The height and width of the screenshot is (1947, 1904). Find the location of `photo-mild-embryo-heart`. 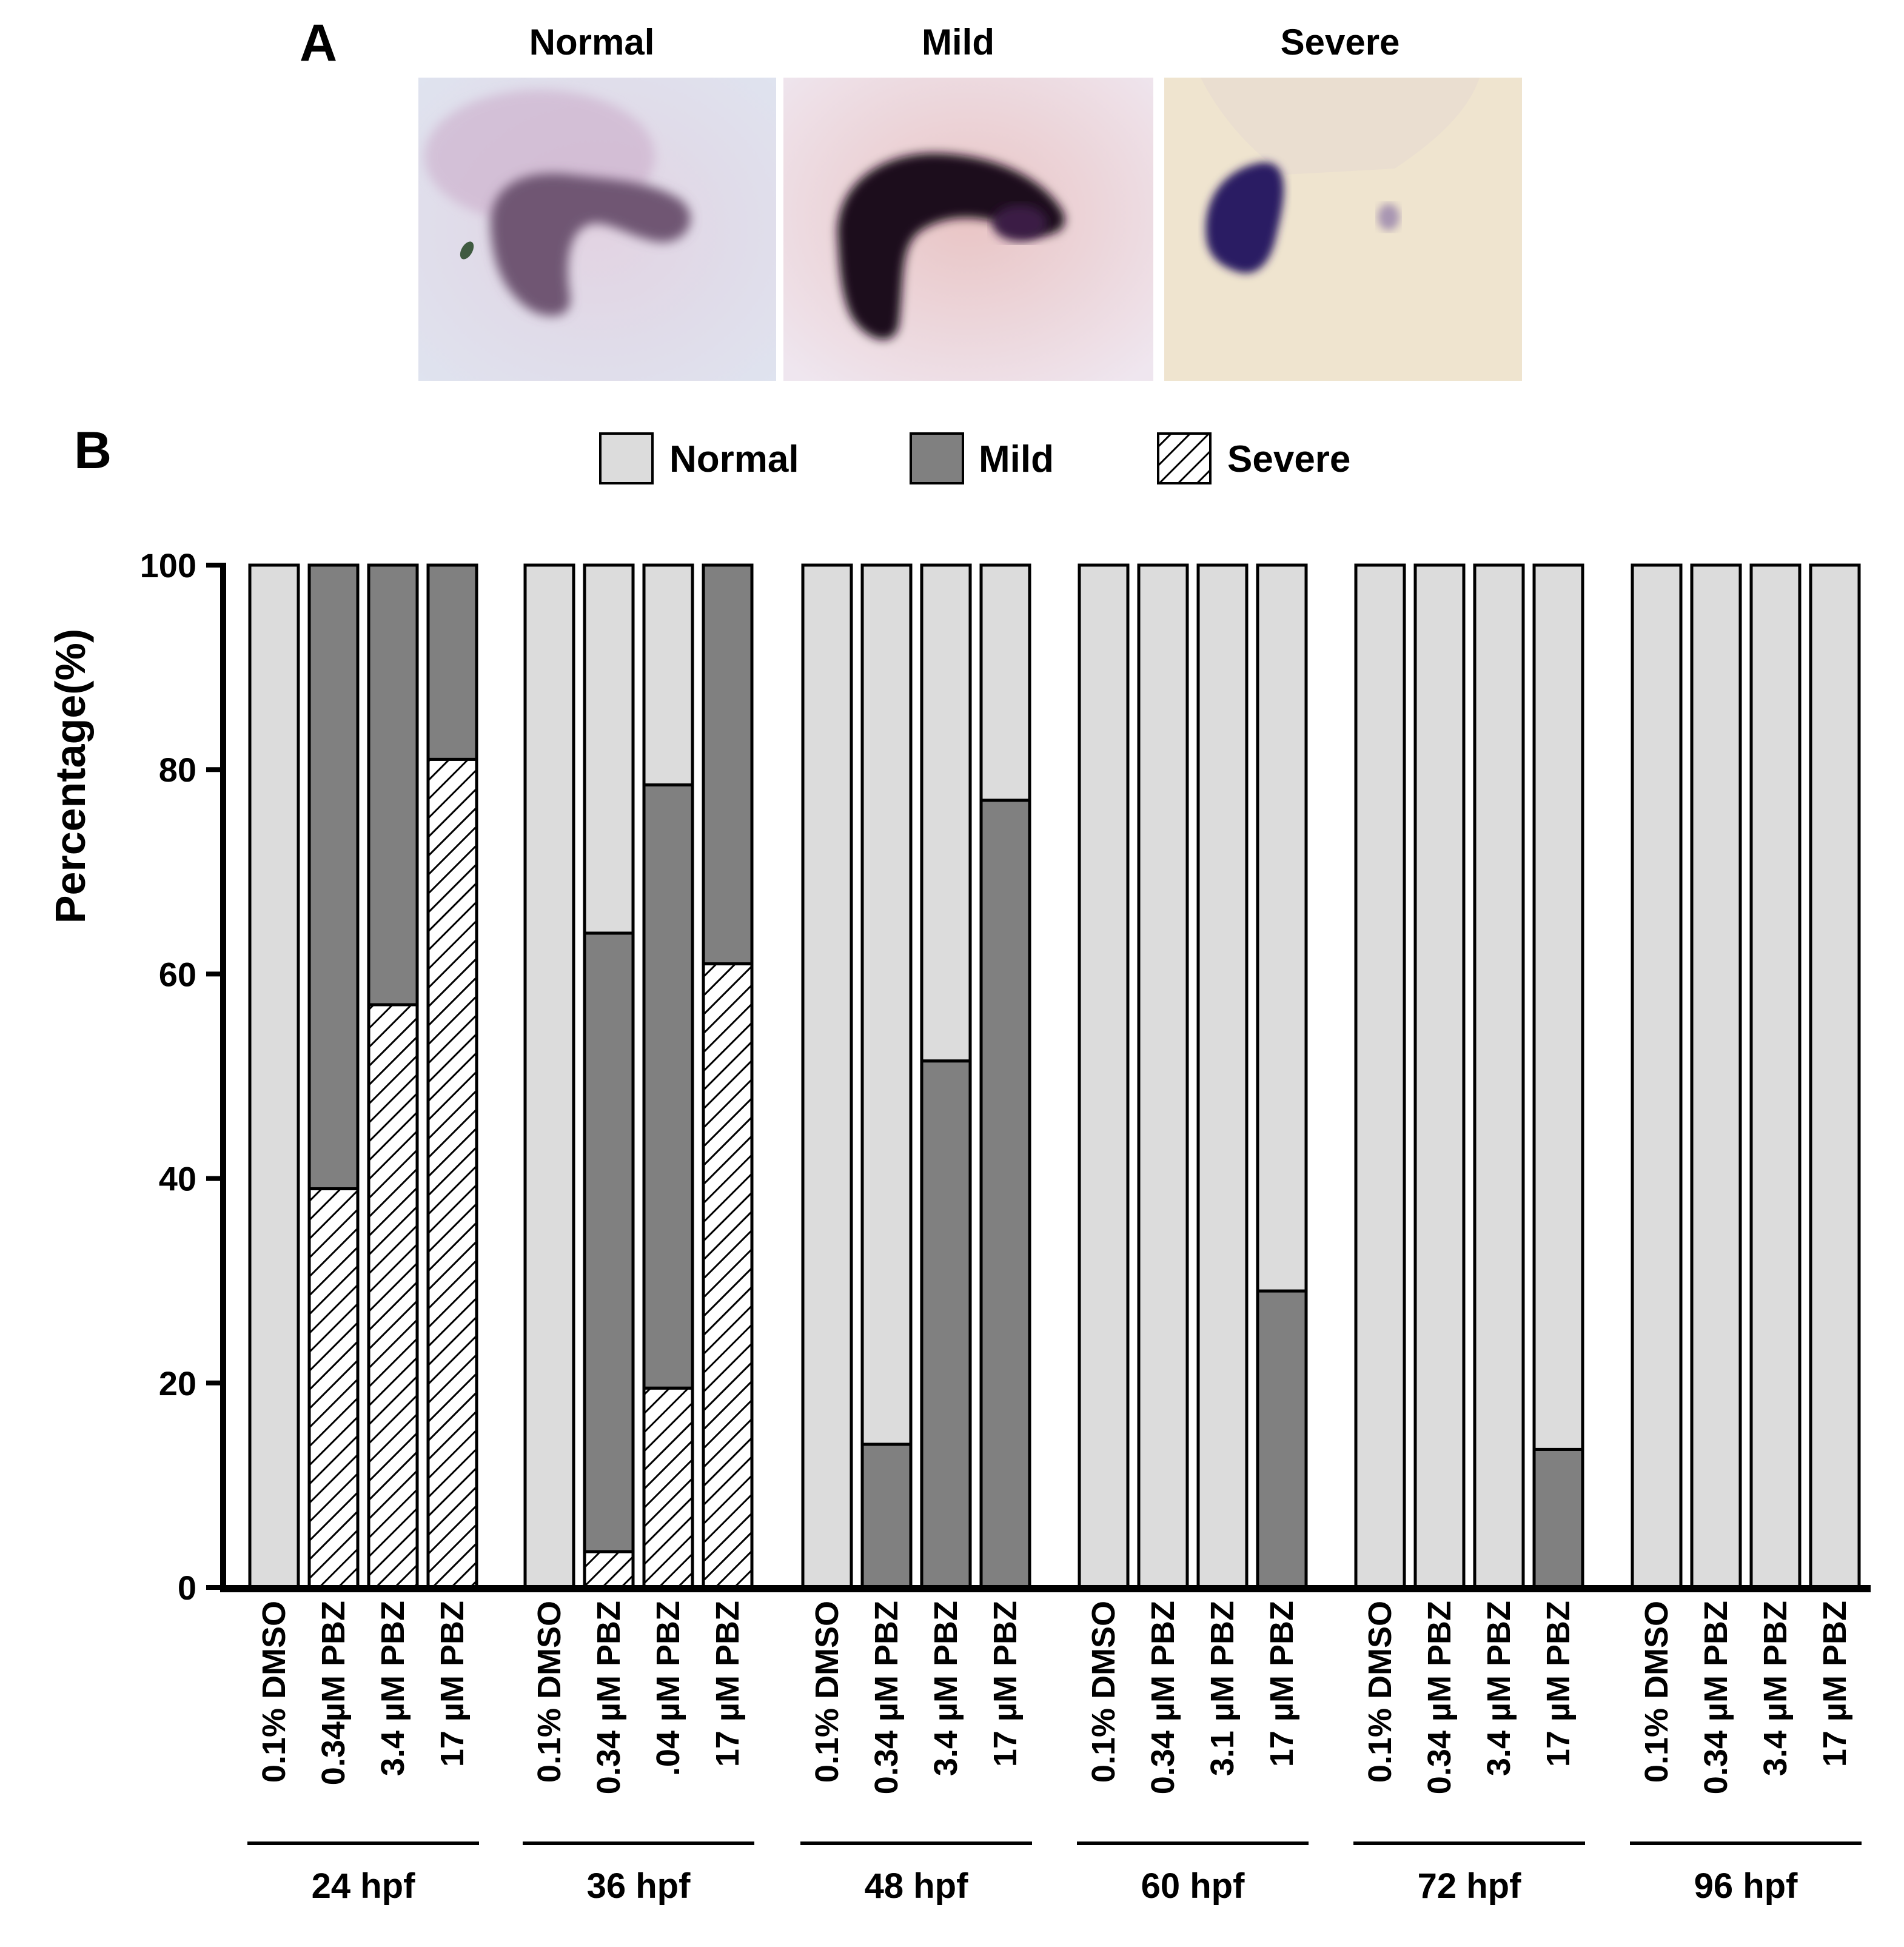

photo-mild-embryo-heart is located at coordinates (968, 229).